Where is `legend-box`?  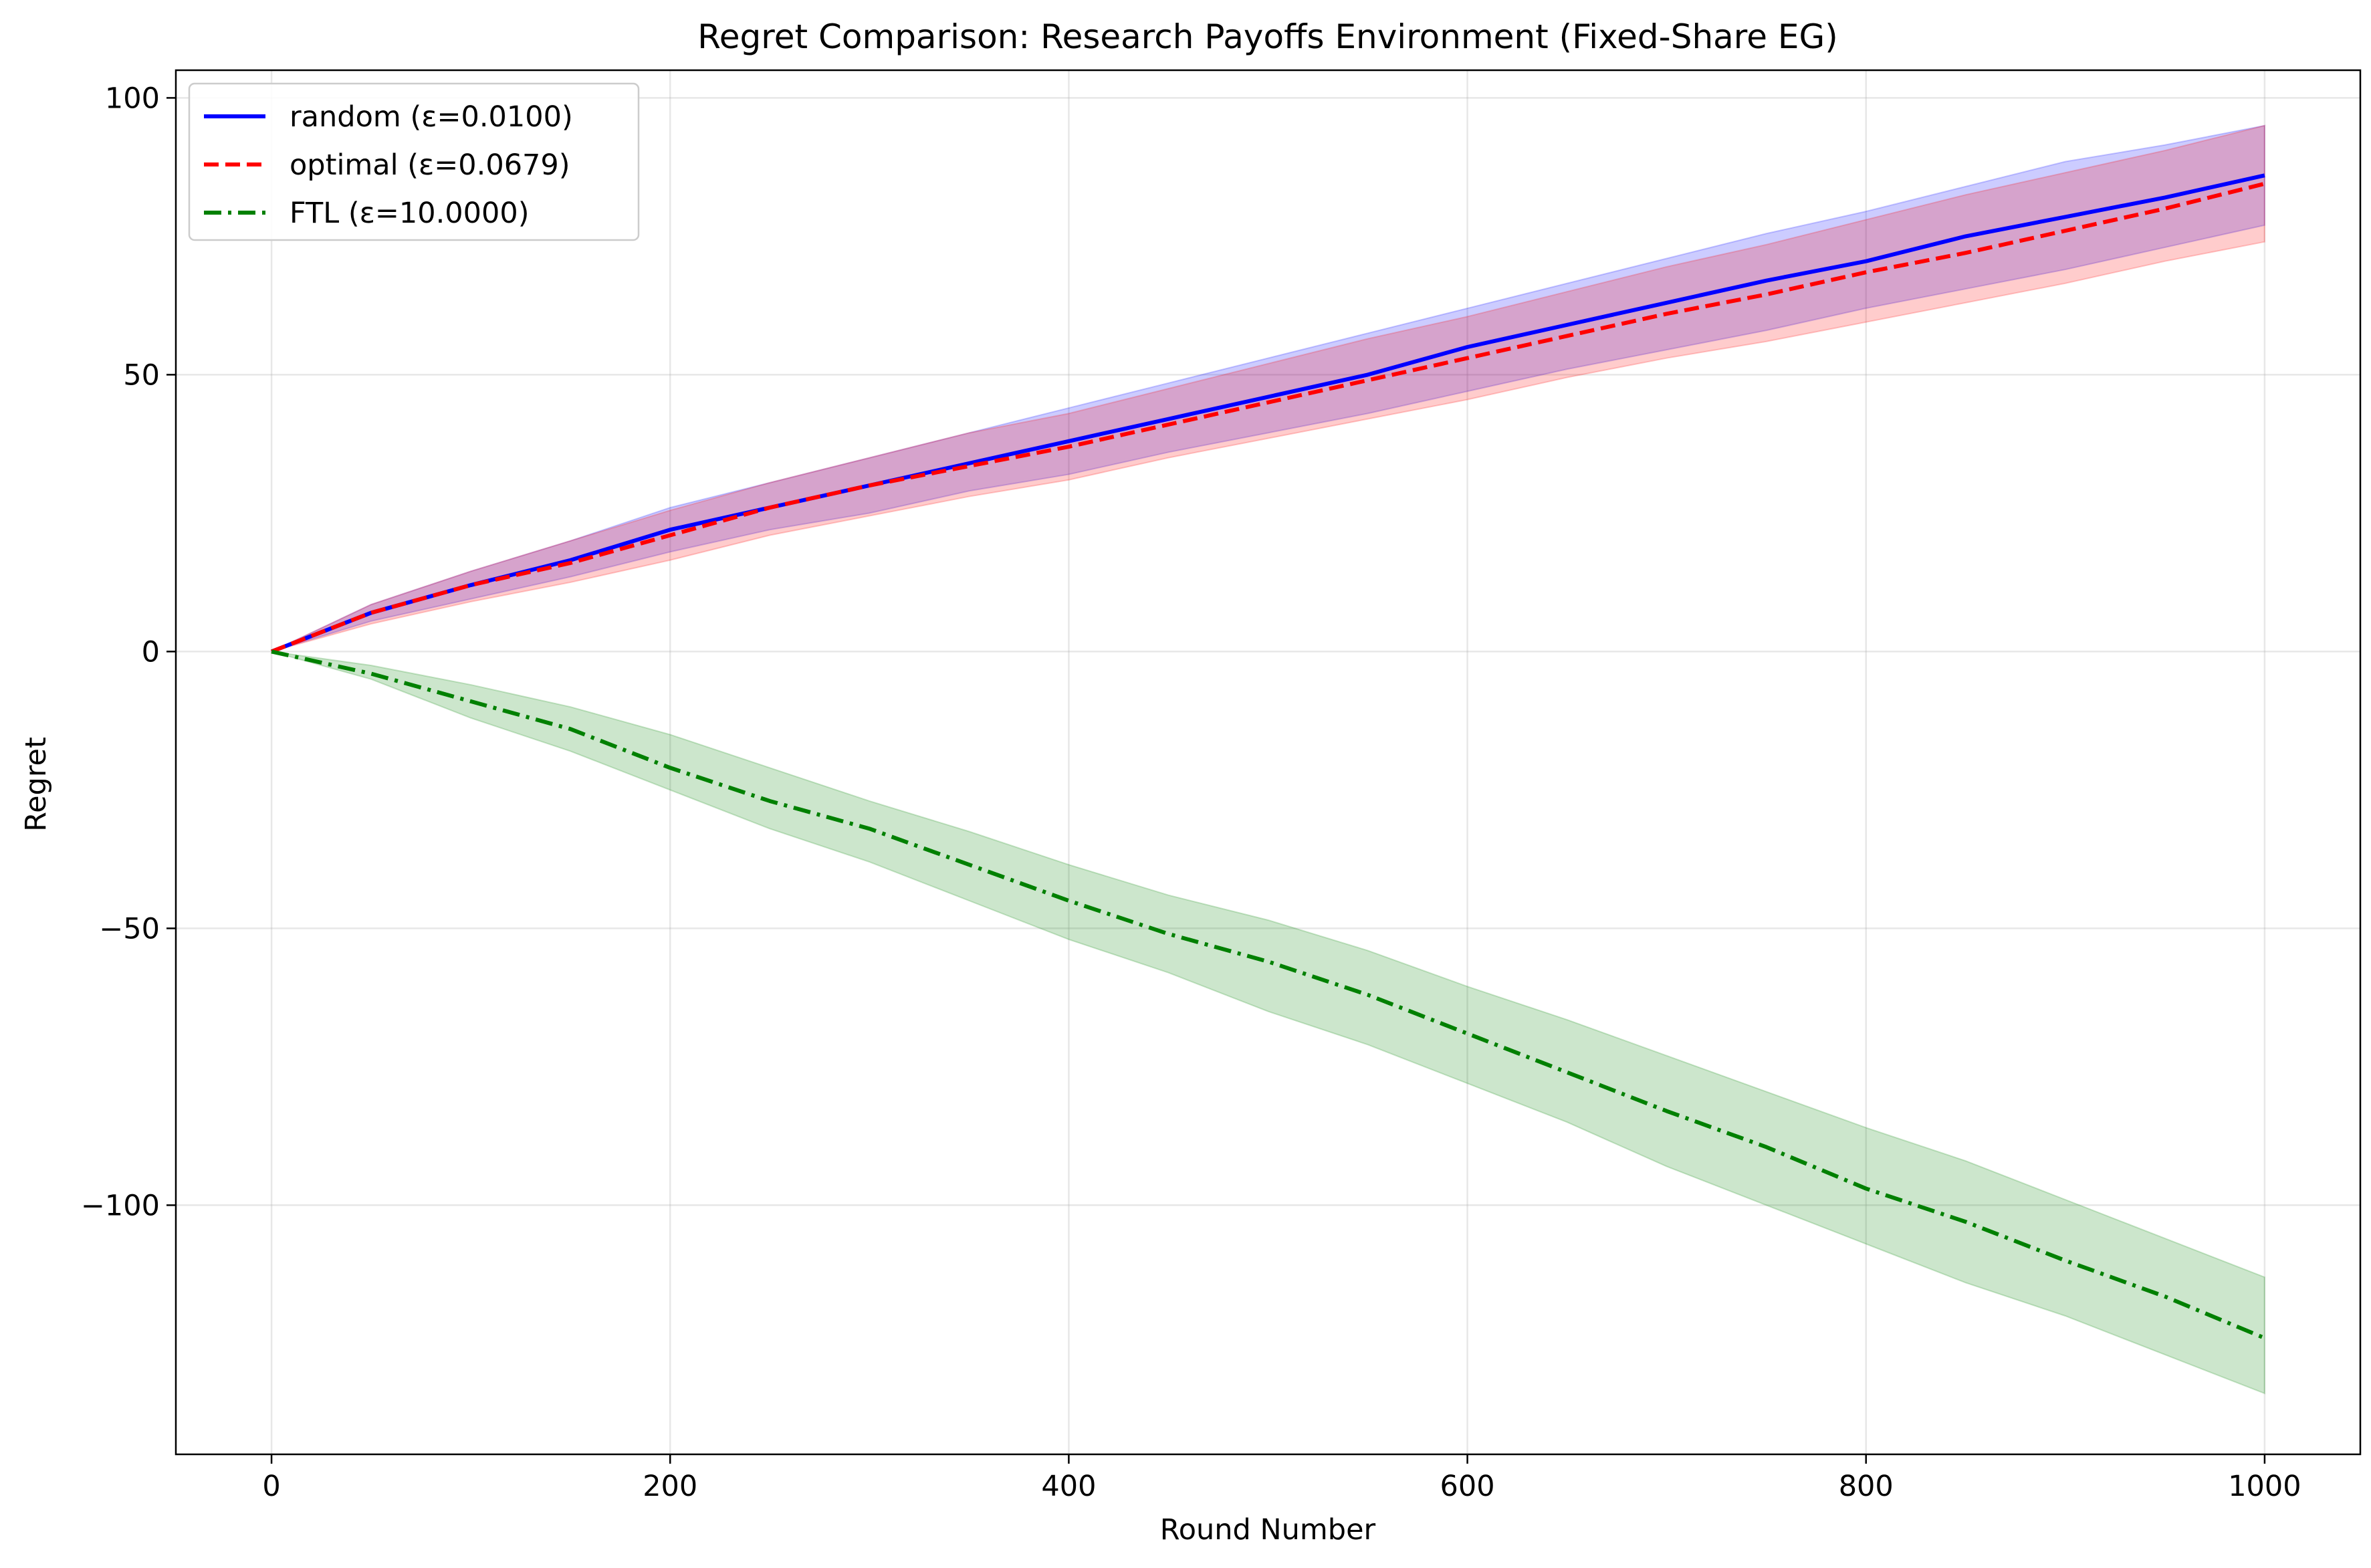 legend-box is located at coordinates (414, 161).